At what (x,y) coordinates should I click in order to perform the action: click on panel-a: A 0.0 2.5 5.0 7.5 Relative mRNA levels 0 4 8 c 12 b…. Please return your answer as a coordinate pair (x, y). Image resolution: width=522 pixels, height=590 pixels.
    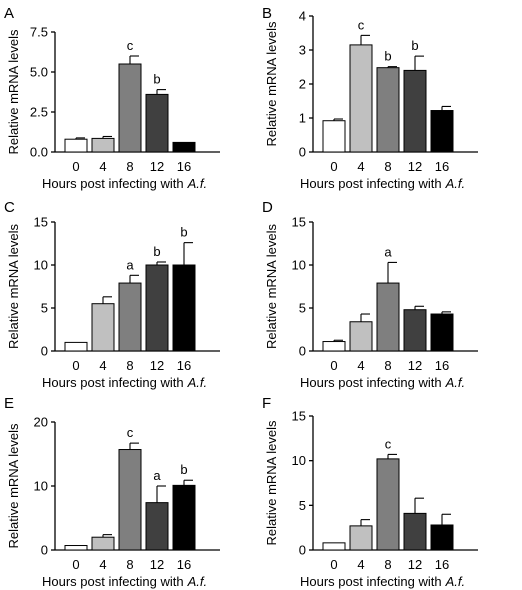
    Looking at the image, I should click on (112, 98).